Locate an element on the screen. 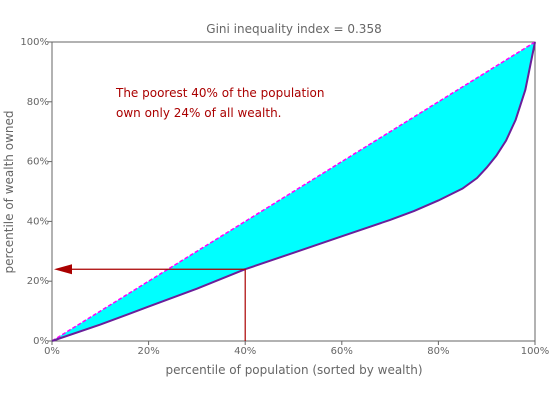  y-axis-label: percentile of wealth owned is located at coordinates (9, 192).